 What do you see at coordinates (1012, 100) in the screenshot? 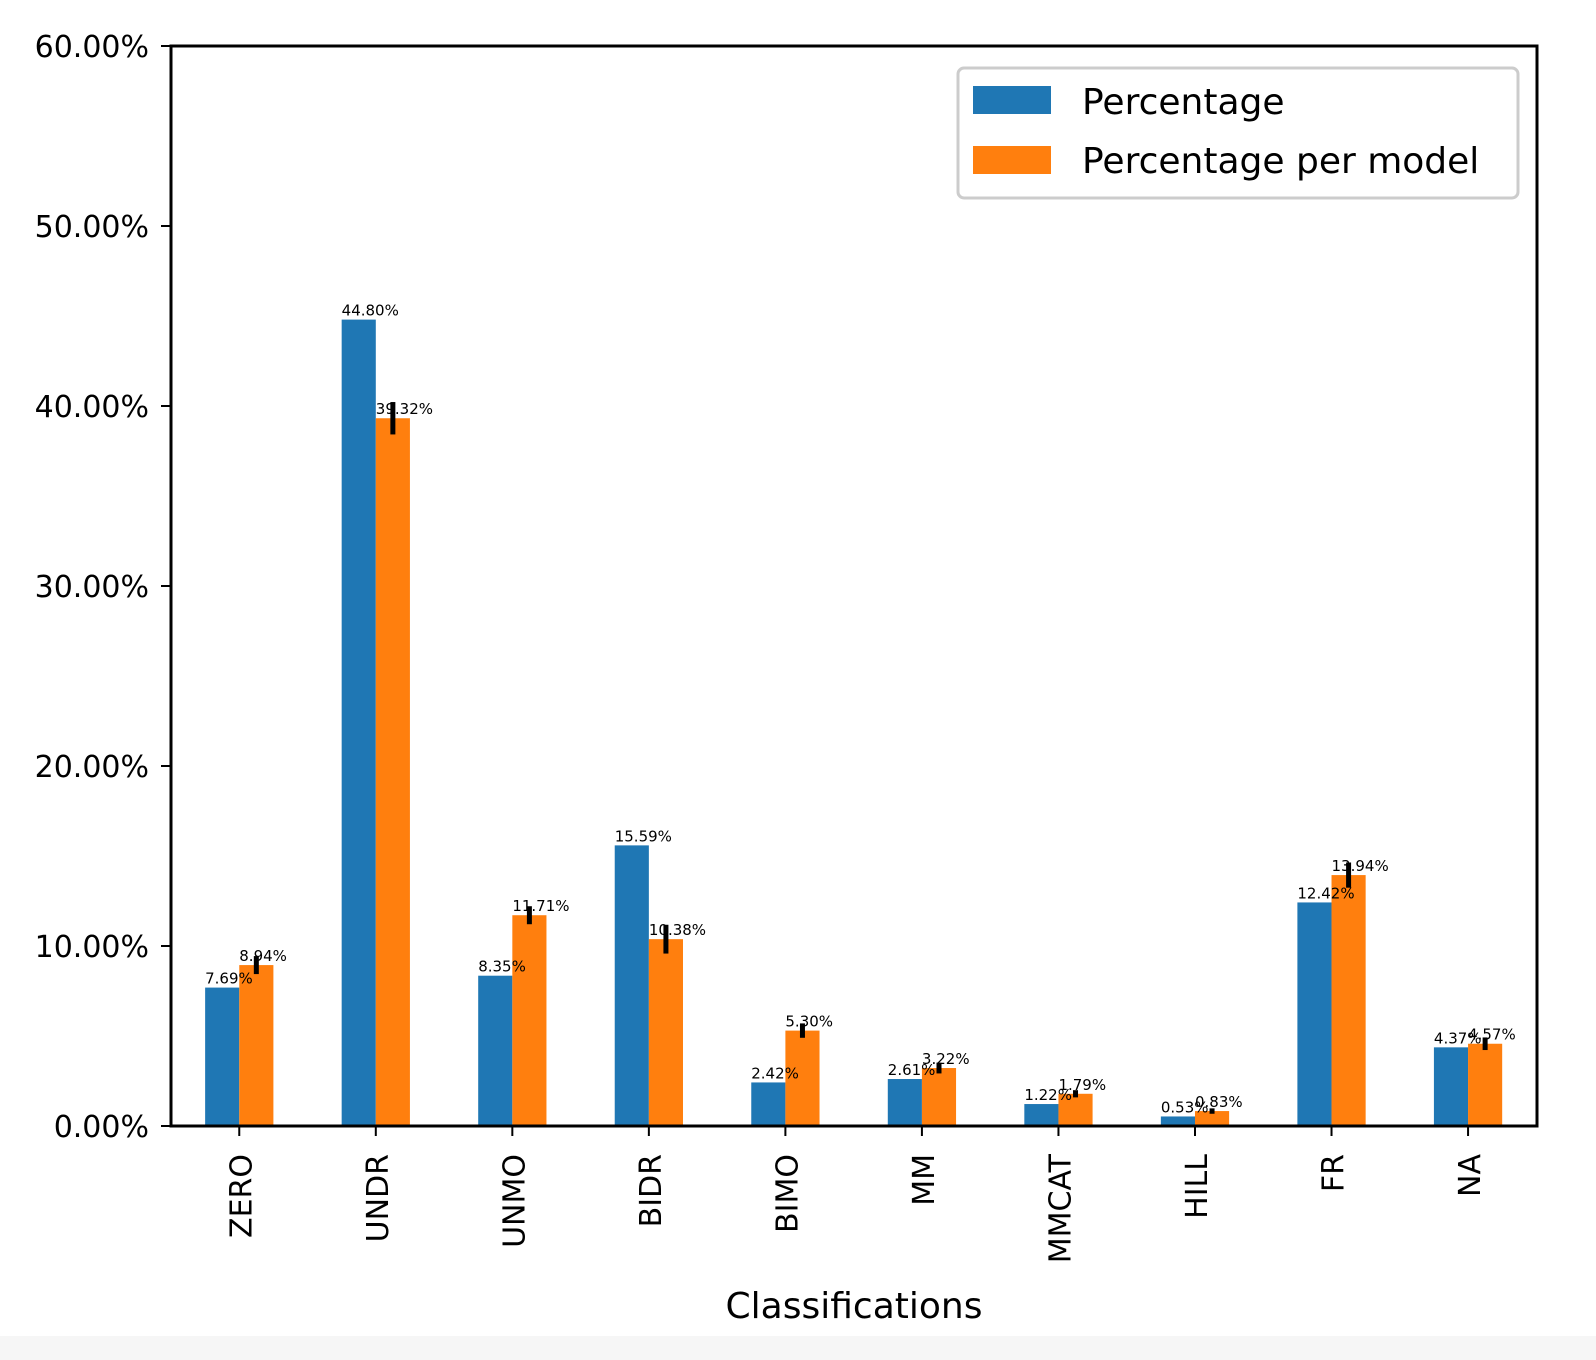
I see `legend-swatch-percentage` at bounding box center [1012, 100].